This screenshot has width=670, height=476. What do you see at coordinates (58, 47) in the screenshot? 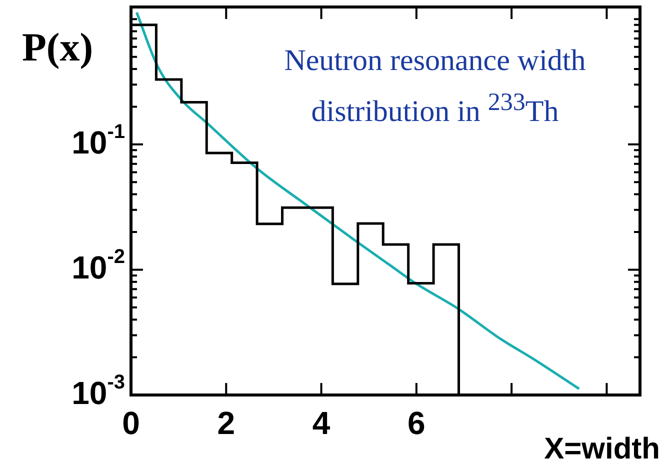
I see `y-axis-title: P(x)` at bounding box center [58, 47].